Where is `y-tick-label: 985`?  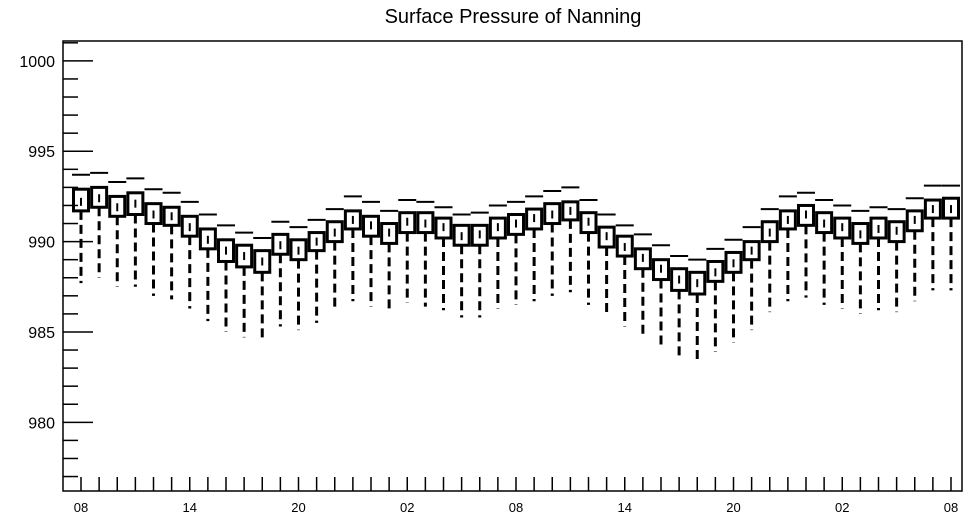 y-tick-label: 985 is located at coordinates (41, 333).